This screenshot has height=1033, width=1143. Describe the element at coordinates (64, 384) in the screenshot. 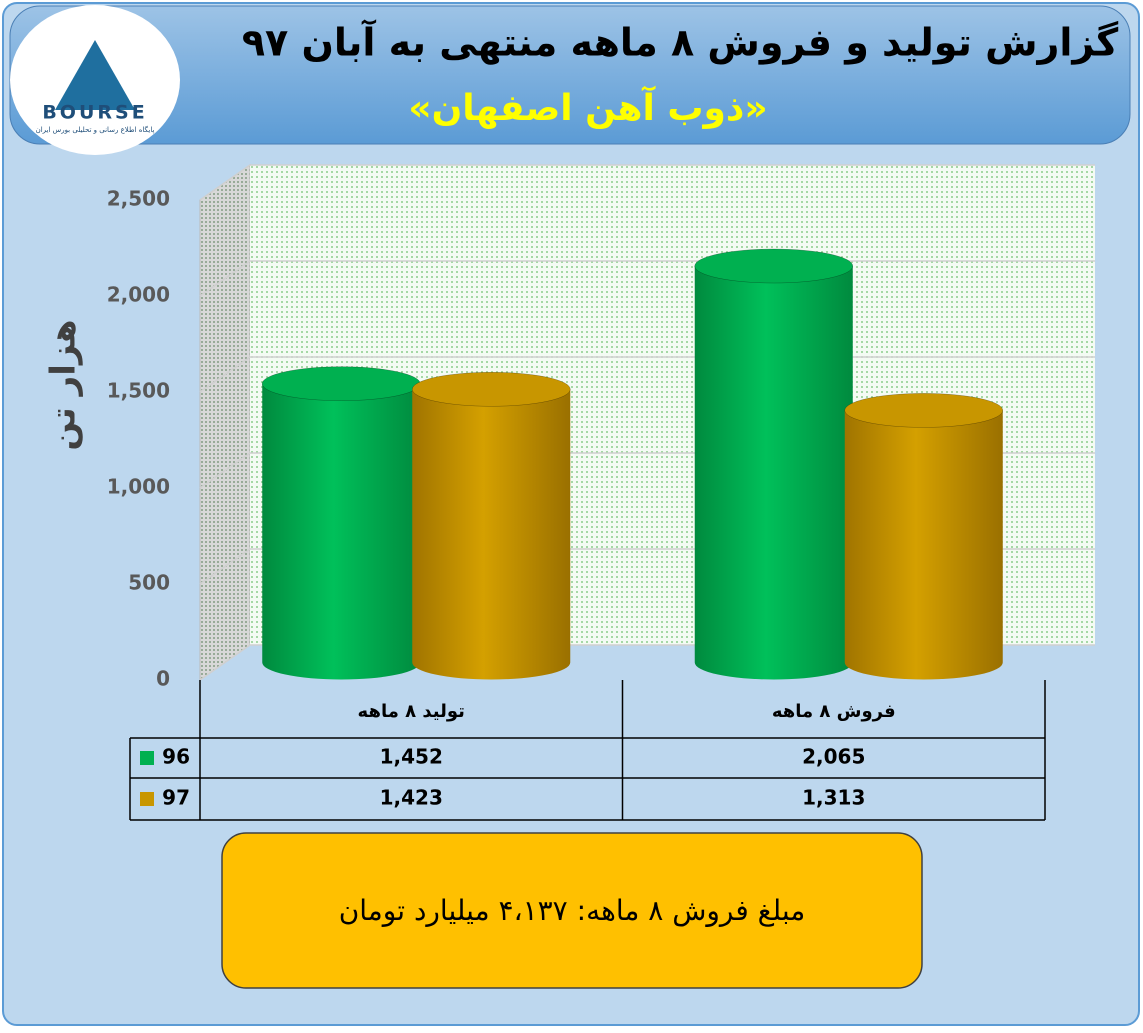

I see `y-axis-label: هزار تن` at that location.